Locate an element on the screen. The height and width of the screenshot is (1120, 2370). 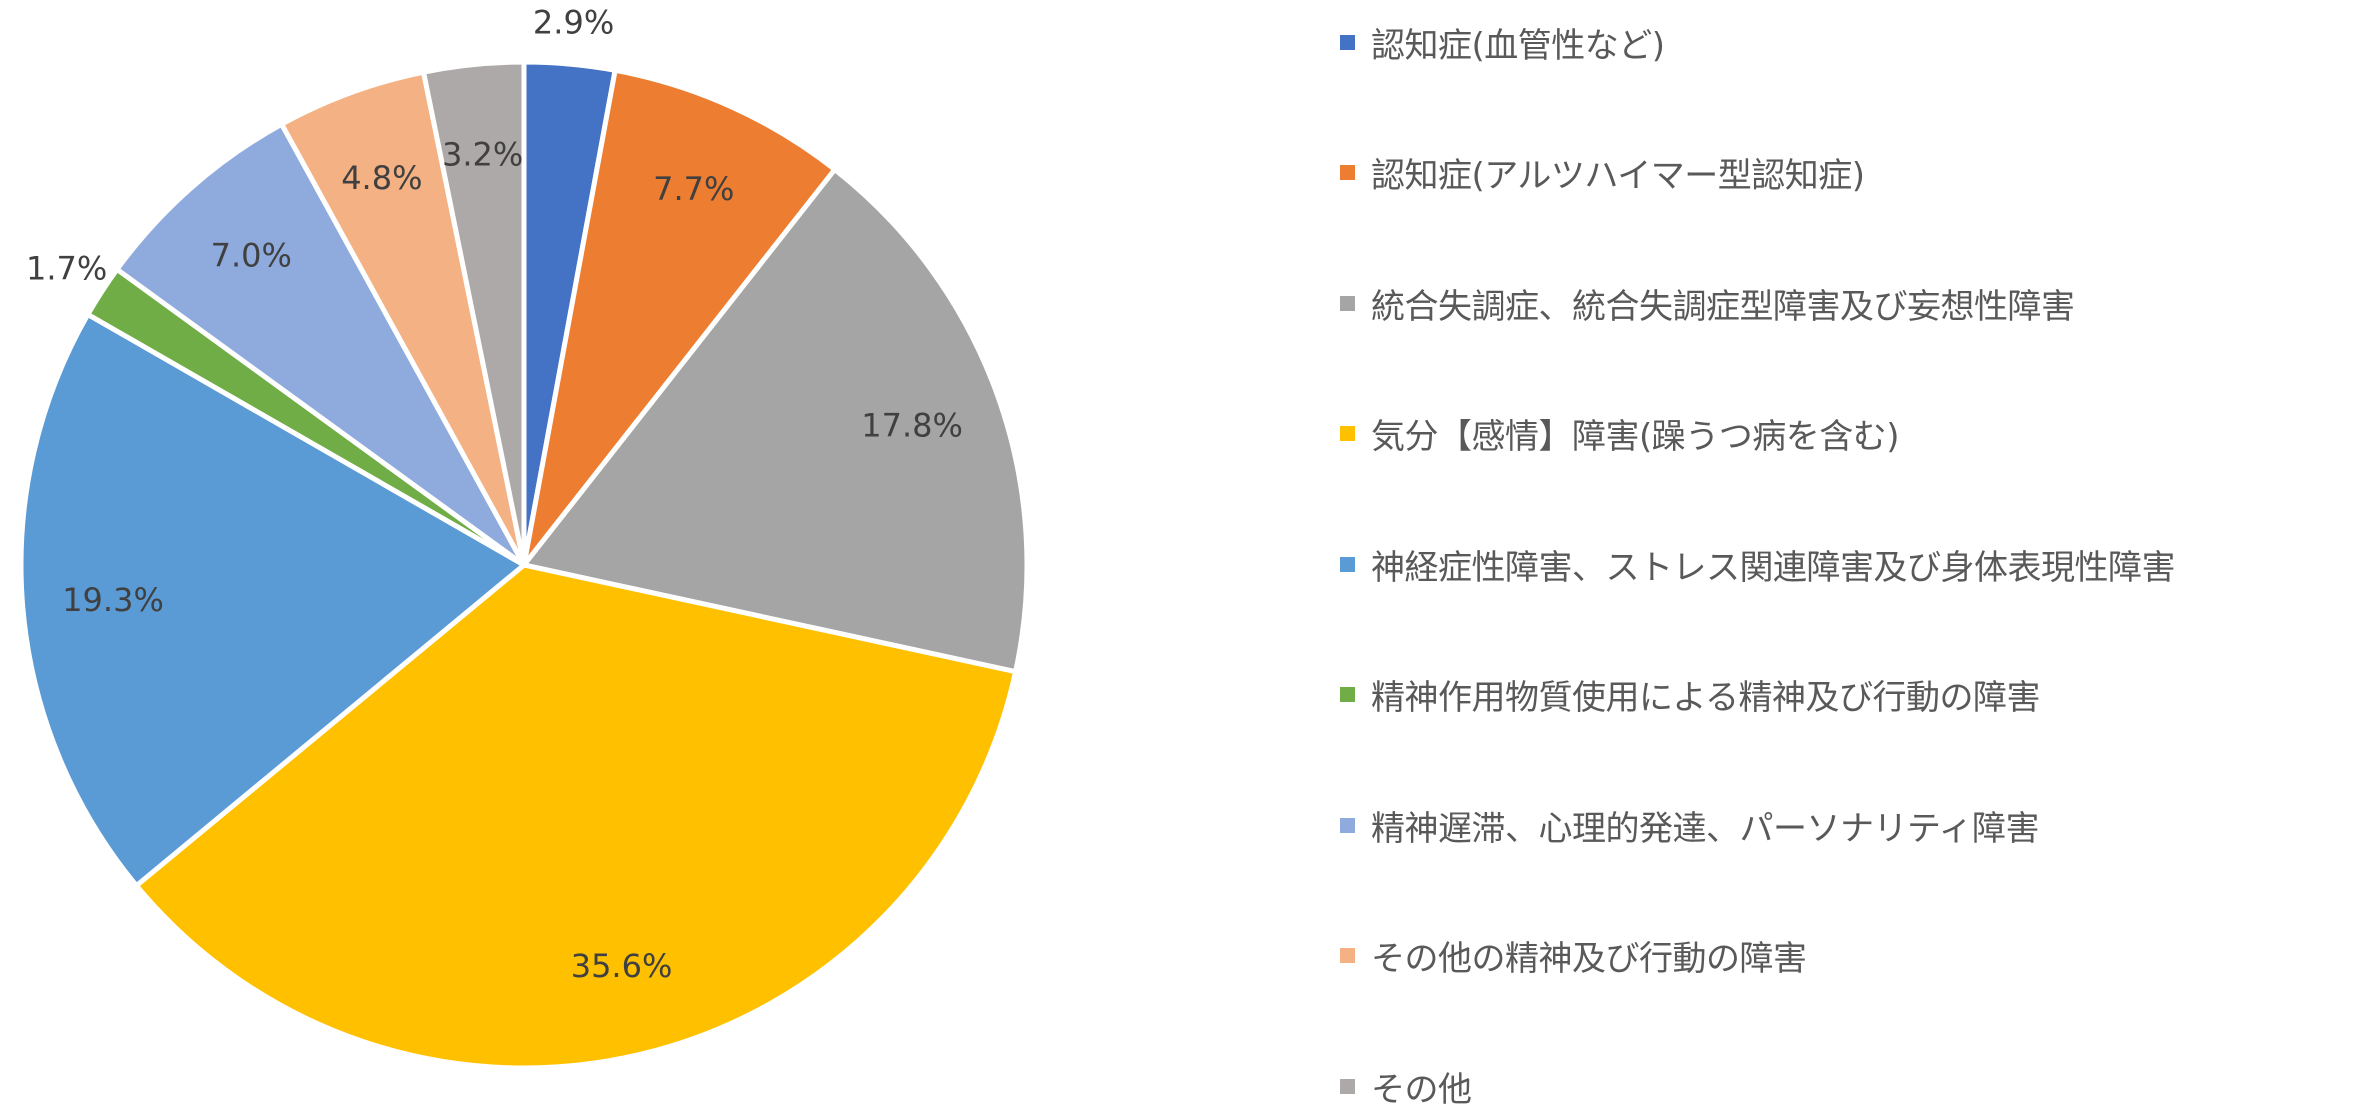
legend-item: その他 is located at coordinates (1406, 1086).